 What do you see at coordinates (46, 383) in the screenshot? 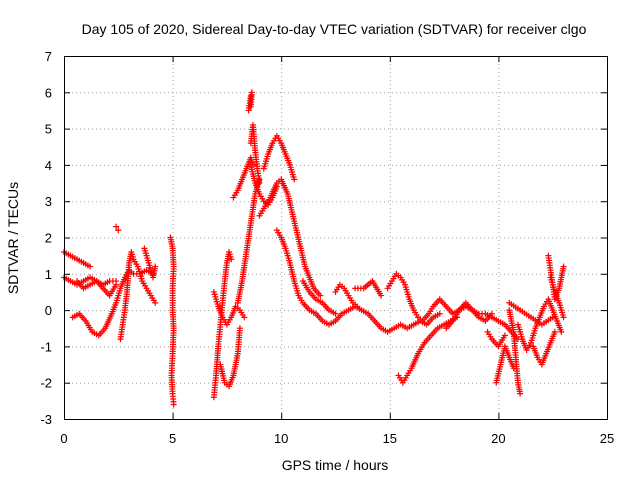
I see `y-tick-label: -2` at bounding box center [46, 383].